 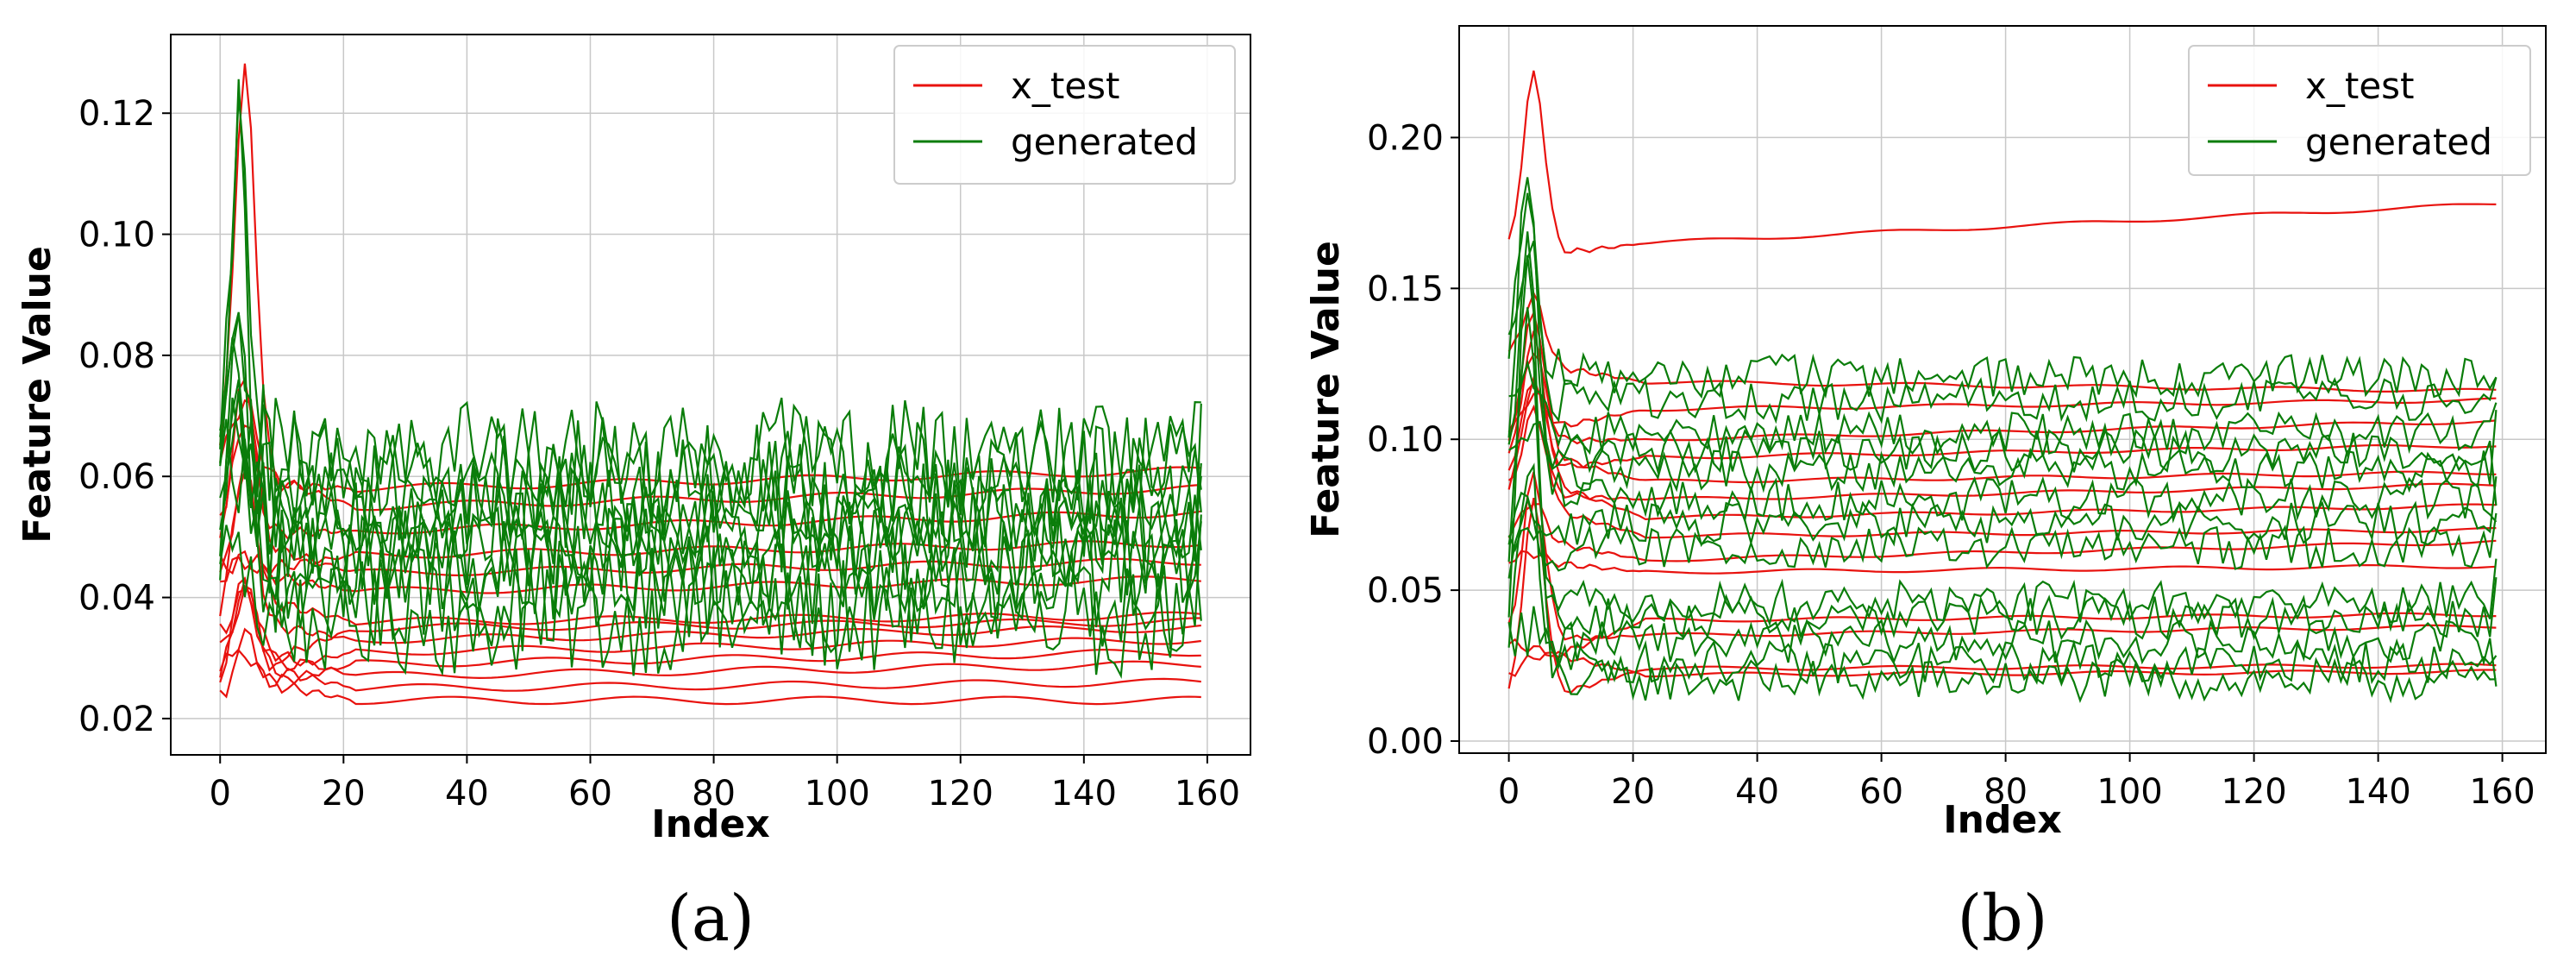 What do you see at coordinates (116, 719) in the screenshot?
I see `y-tick-label: 0.02` at bounding box center [116, 719].